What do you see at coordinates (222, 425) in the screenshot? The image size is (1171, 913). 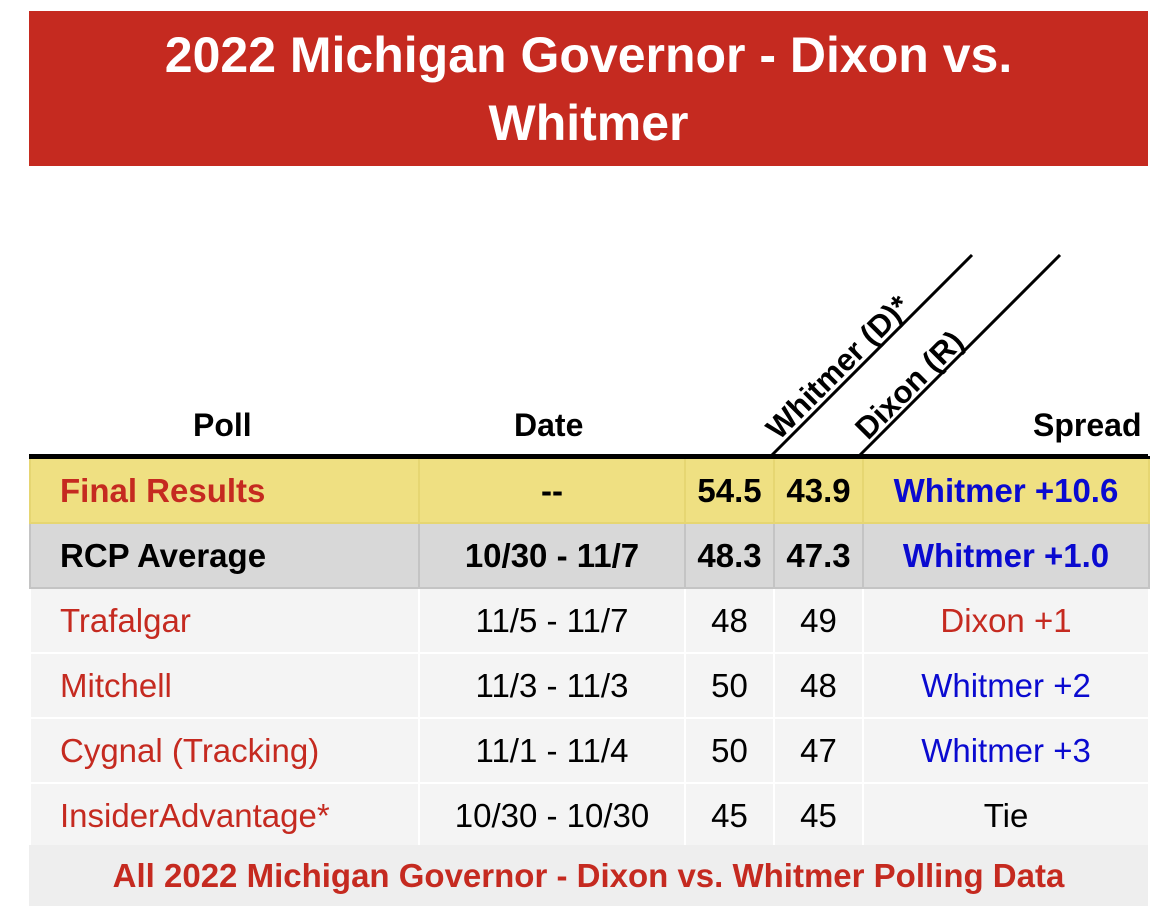 I see `header-poll: Poll` at bounding box center [222, 425].